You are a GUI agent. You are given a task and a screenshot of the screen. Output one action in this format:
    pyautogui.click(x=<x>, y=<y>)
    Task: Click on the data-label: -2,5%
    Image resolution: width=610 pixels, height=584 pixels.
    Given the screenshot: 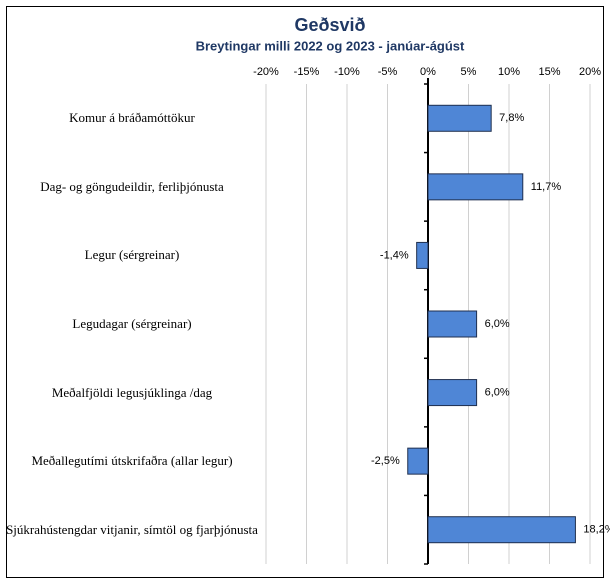 What is the action you would take?
    pyautogui.click(x=385, y=461)
    